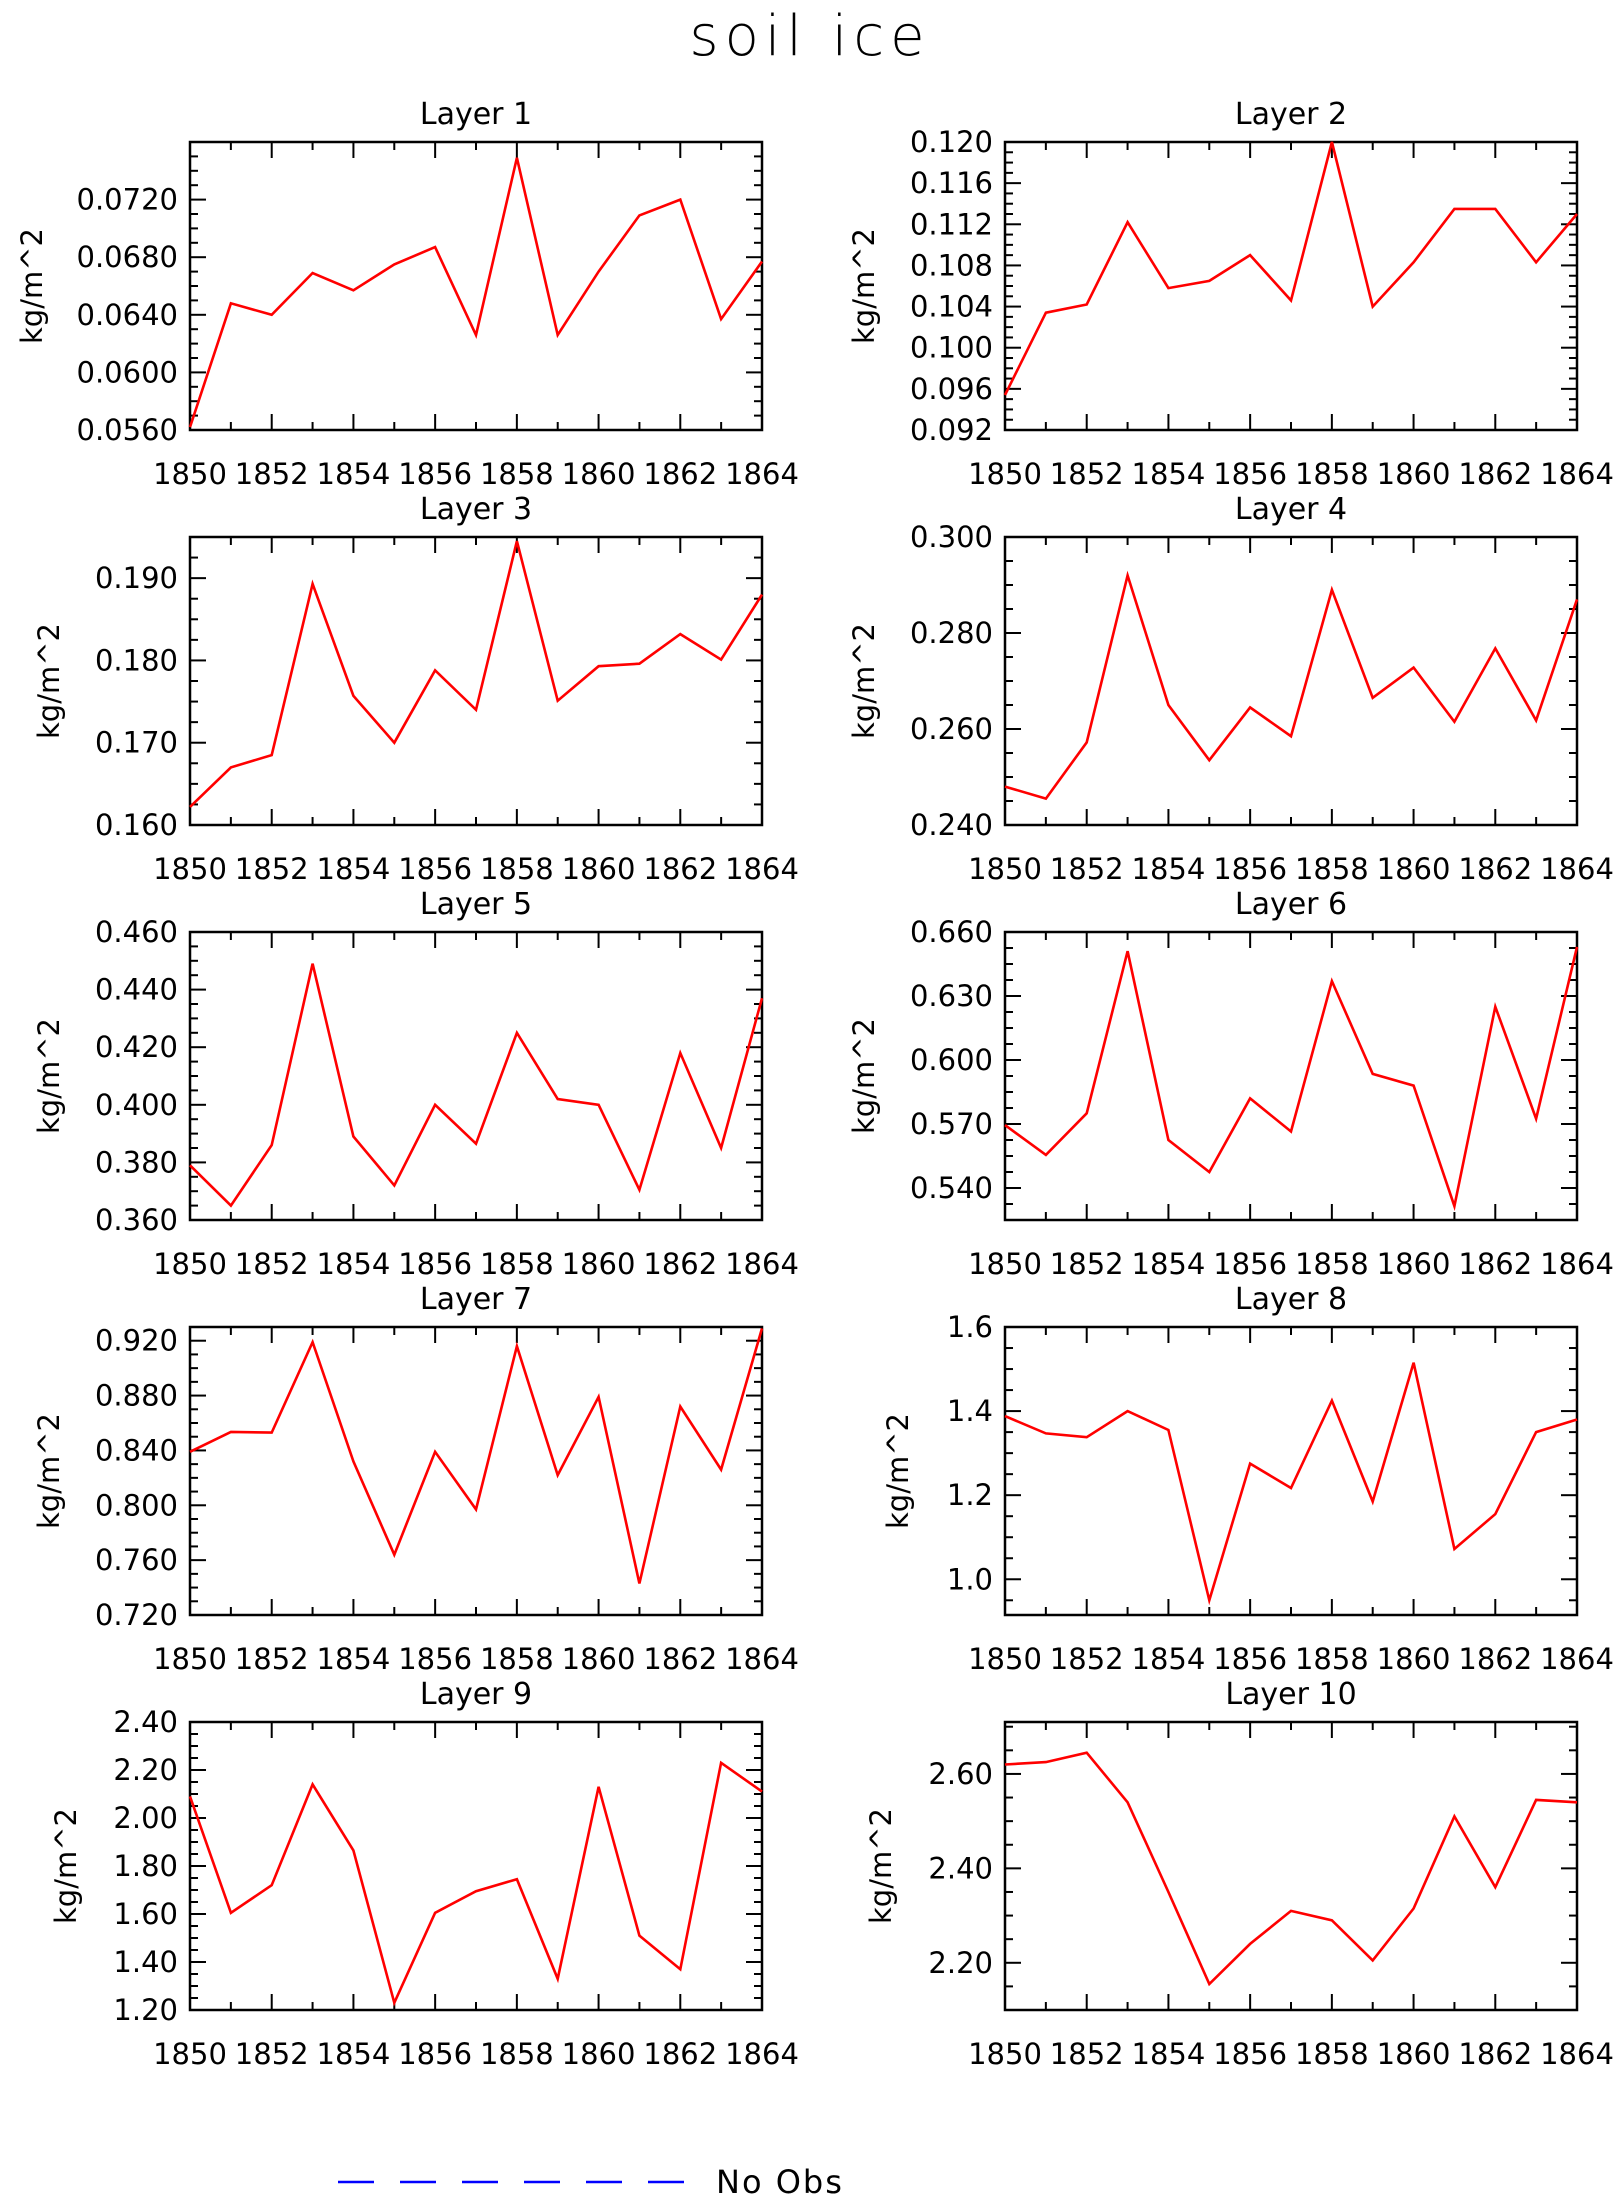  I want to click on y-tick-label: 2.40, so click(960, 1868).